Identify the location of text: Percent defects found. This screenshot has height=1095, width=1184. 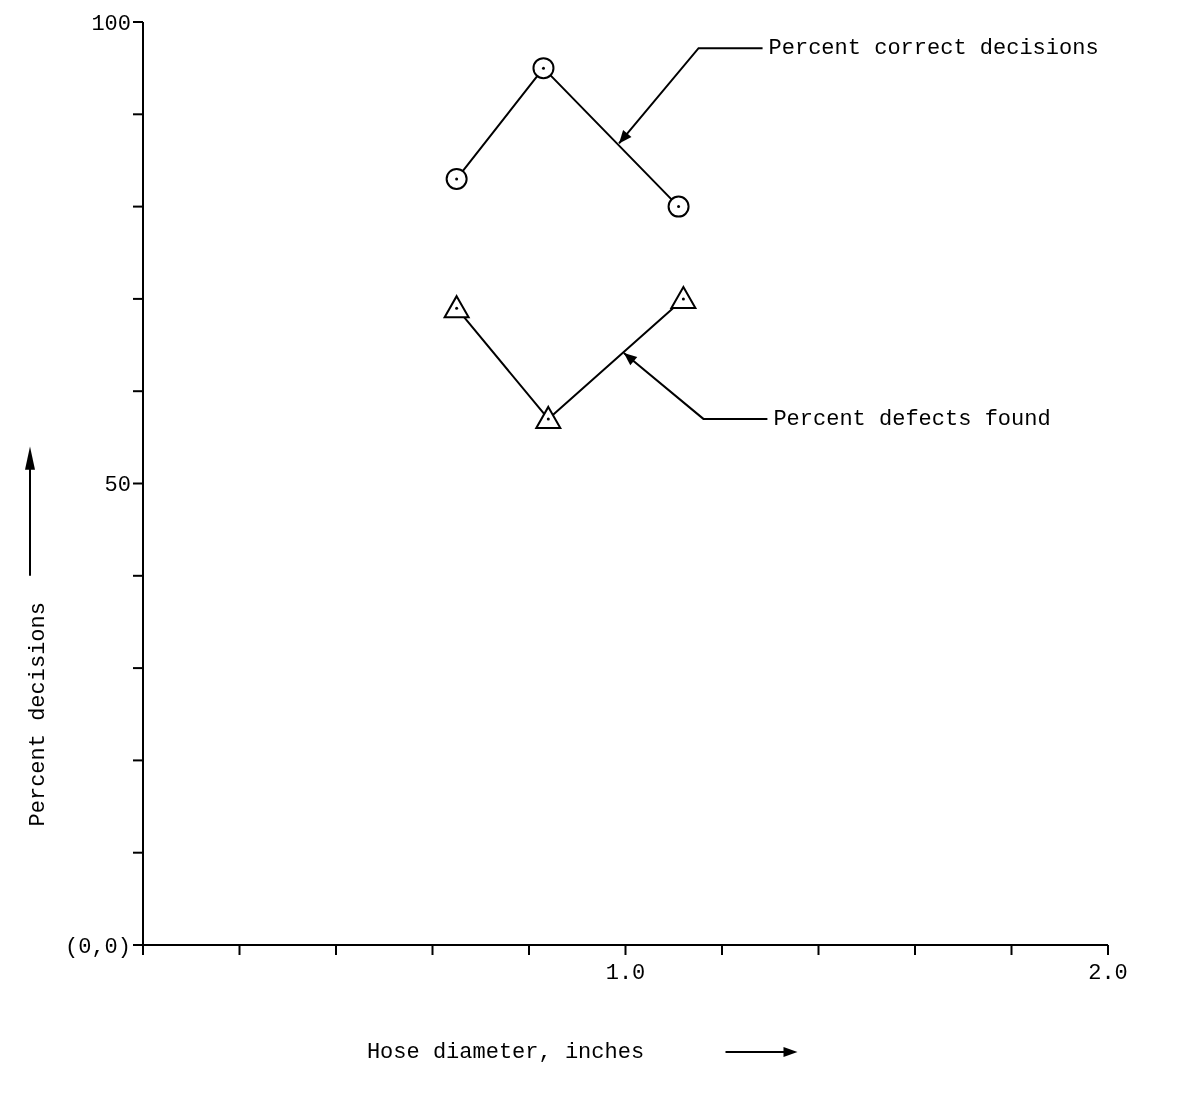
(912, 419).